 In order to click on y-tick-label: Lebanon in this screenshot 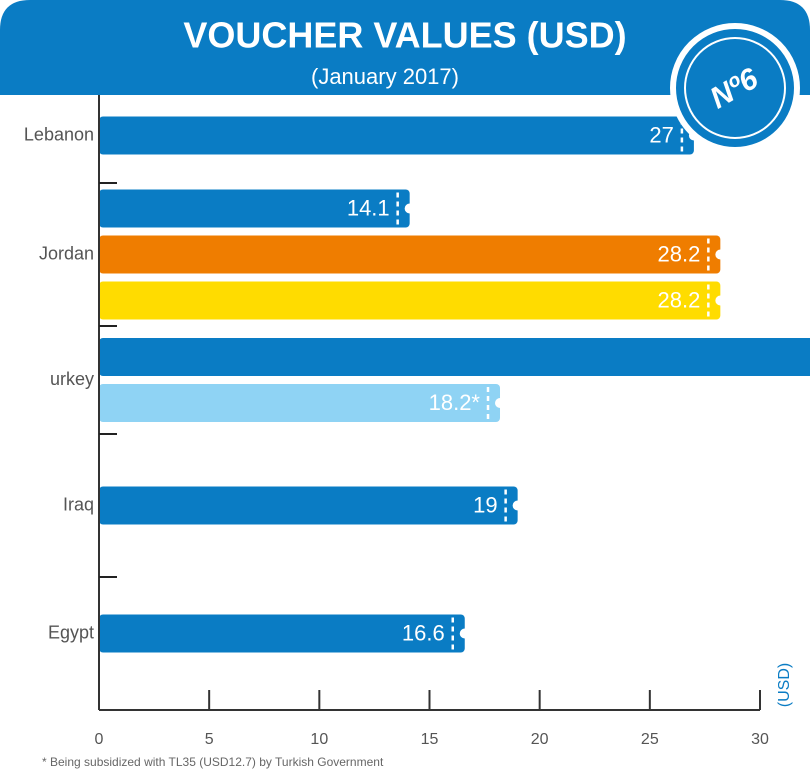, I will do `click(59, 134)`.